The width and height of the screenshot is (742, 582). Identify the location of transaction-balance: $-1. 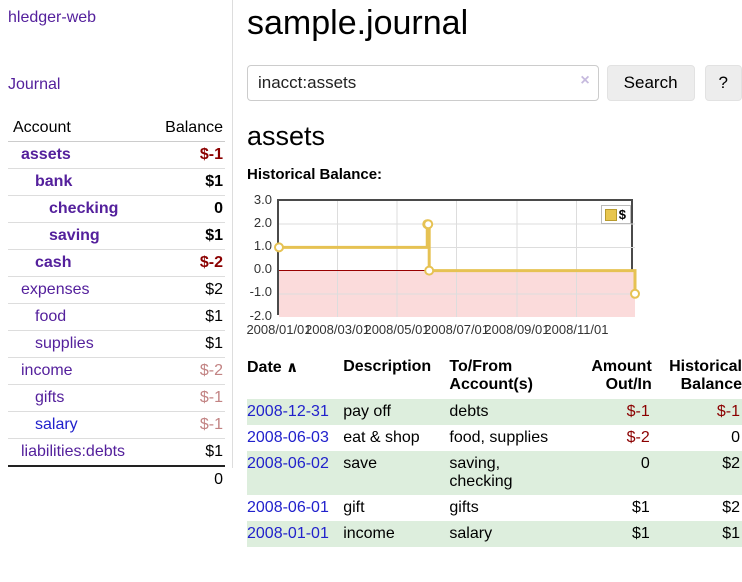
(728, 411).